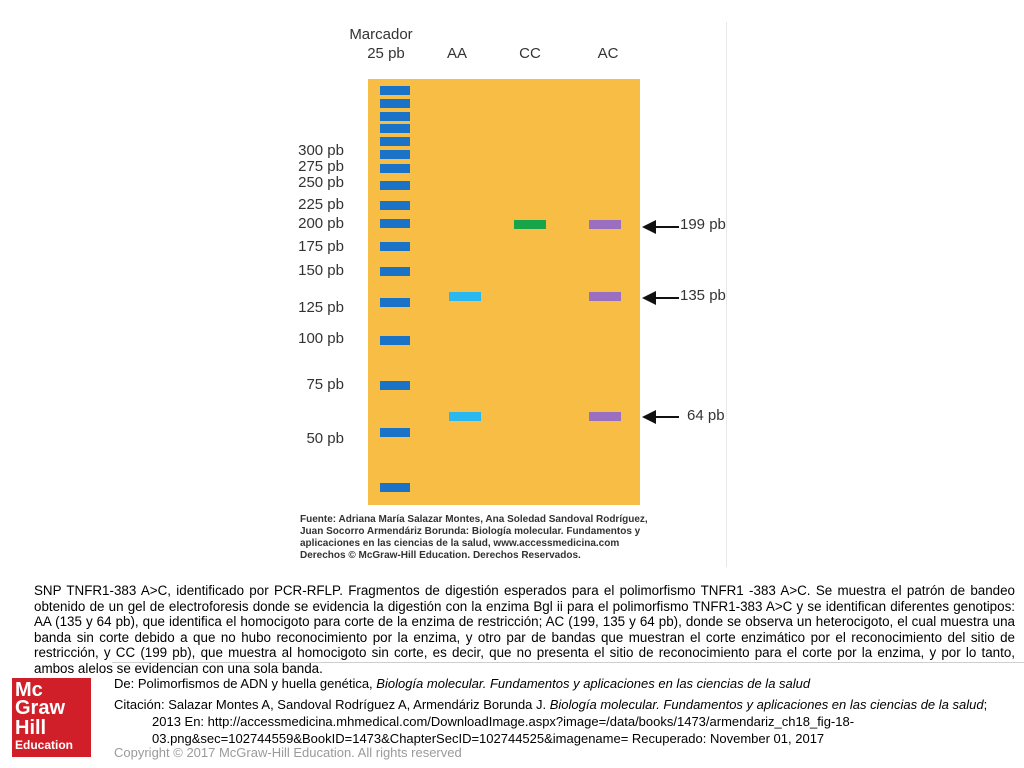  I want to click on size-label: 200 pb, so click(321, 223).